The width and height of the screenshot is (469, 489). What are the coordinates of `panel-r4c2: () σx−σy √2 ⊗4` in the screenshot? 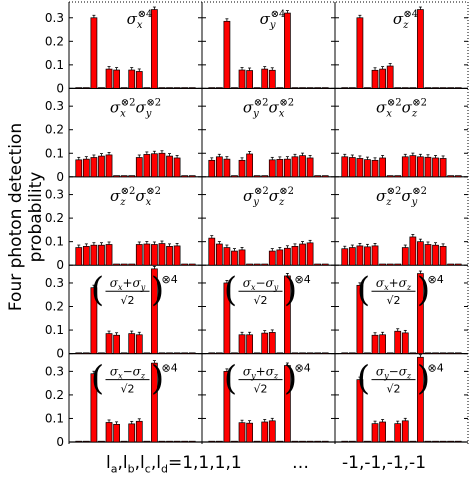 It's located at (268, 312).